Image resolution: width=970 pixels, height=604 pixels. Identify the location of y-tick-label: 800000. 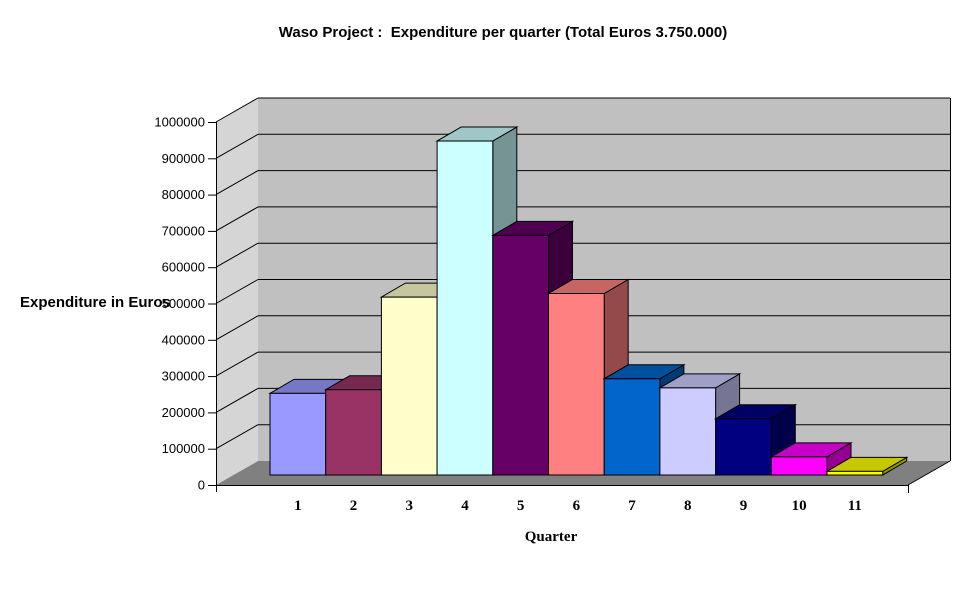
(183, 194).